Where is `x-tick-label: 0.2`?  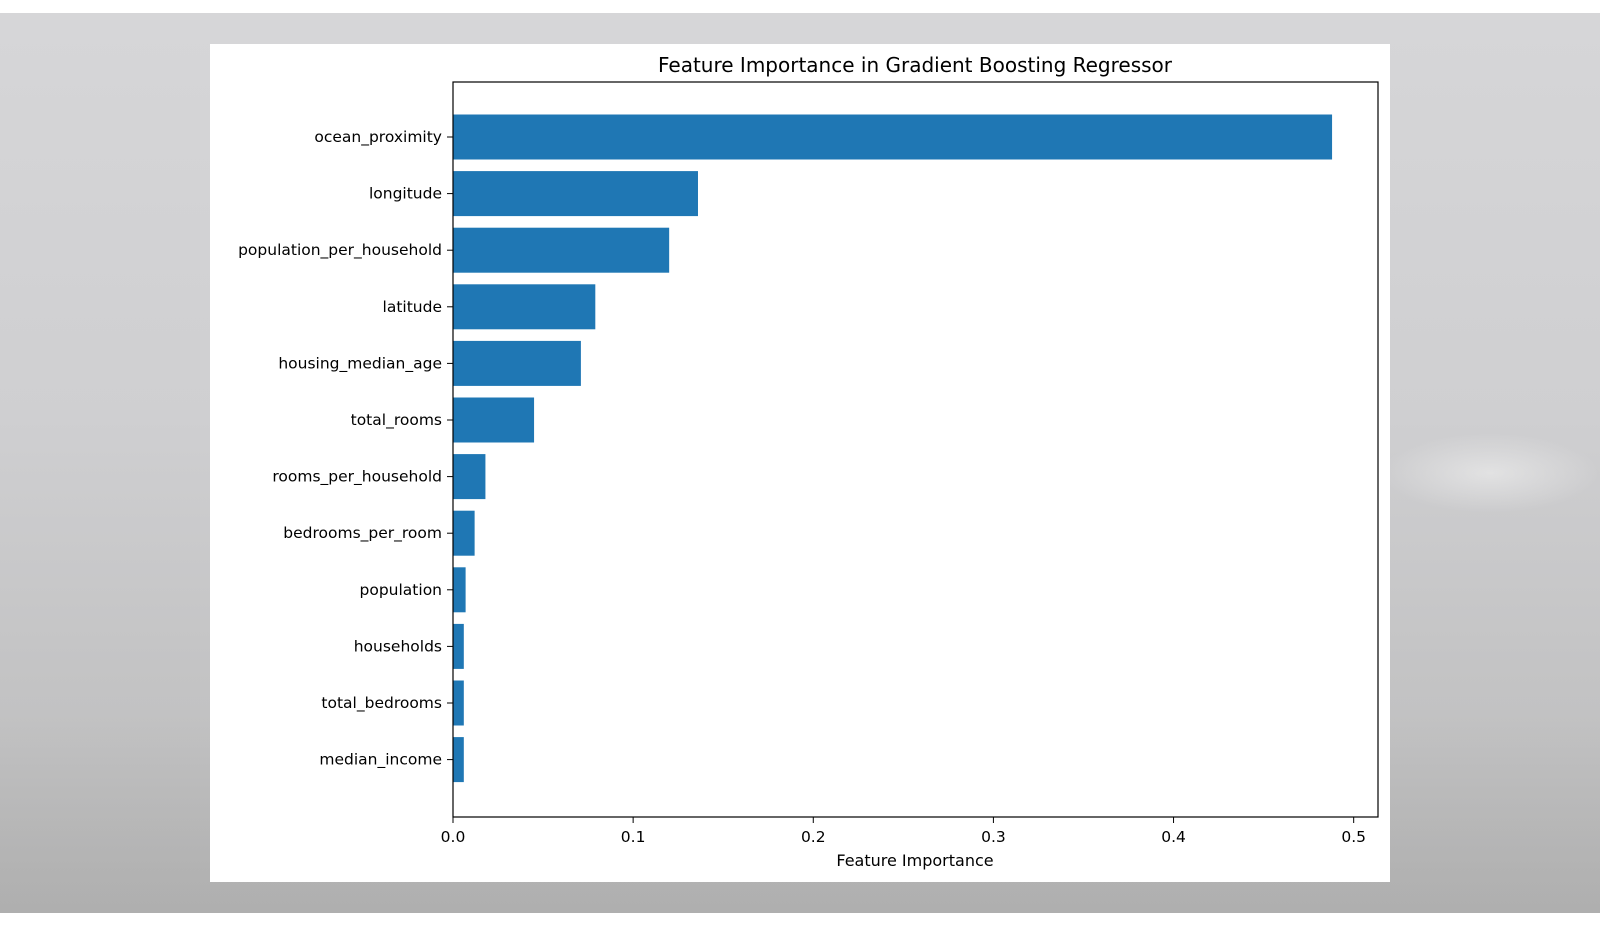 x-tick-label: 0.2 is located at coordinates (813, 837).